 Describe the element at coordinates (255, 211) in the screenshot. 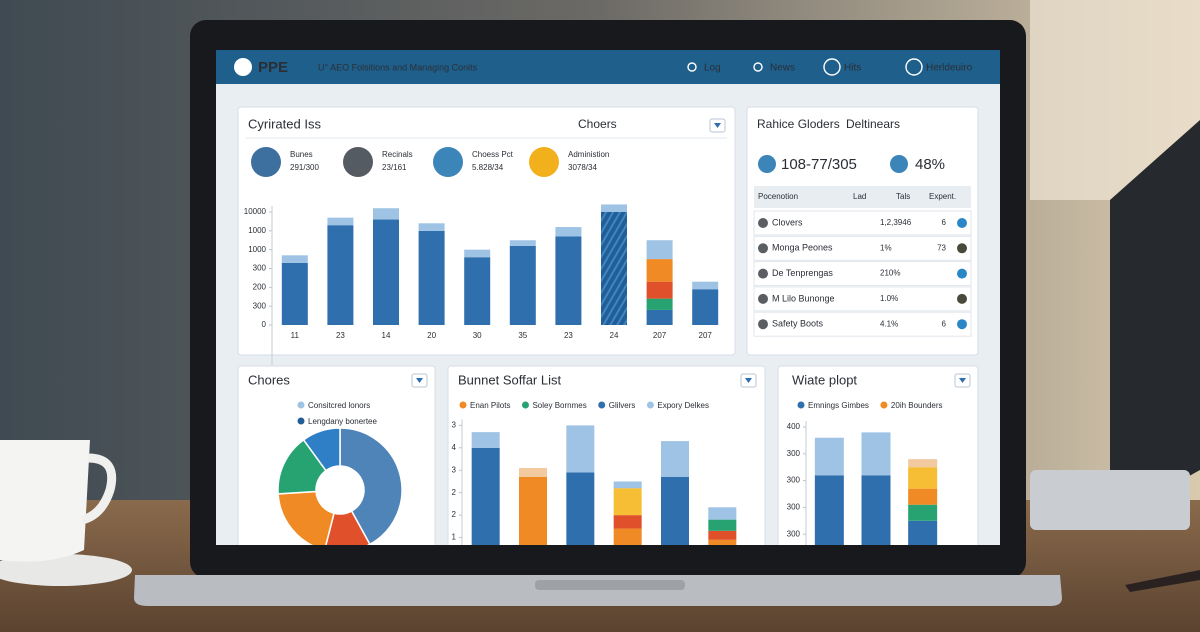

I see `y-tick-label: 10000` at that location.